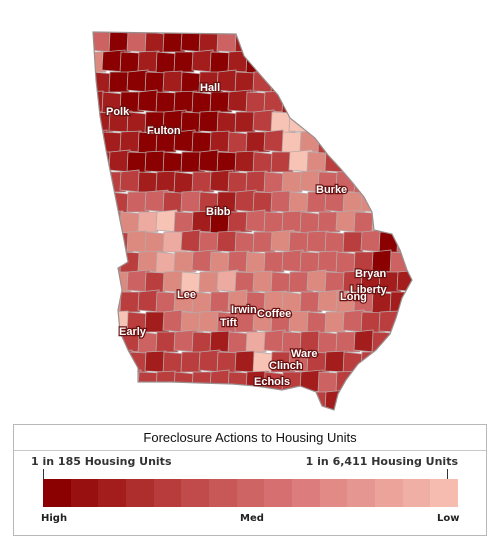 The width and height of the screenshot is (500, 543). I want to click on county-label-ware: Ware, so click(304, 354).